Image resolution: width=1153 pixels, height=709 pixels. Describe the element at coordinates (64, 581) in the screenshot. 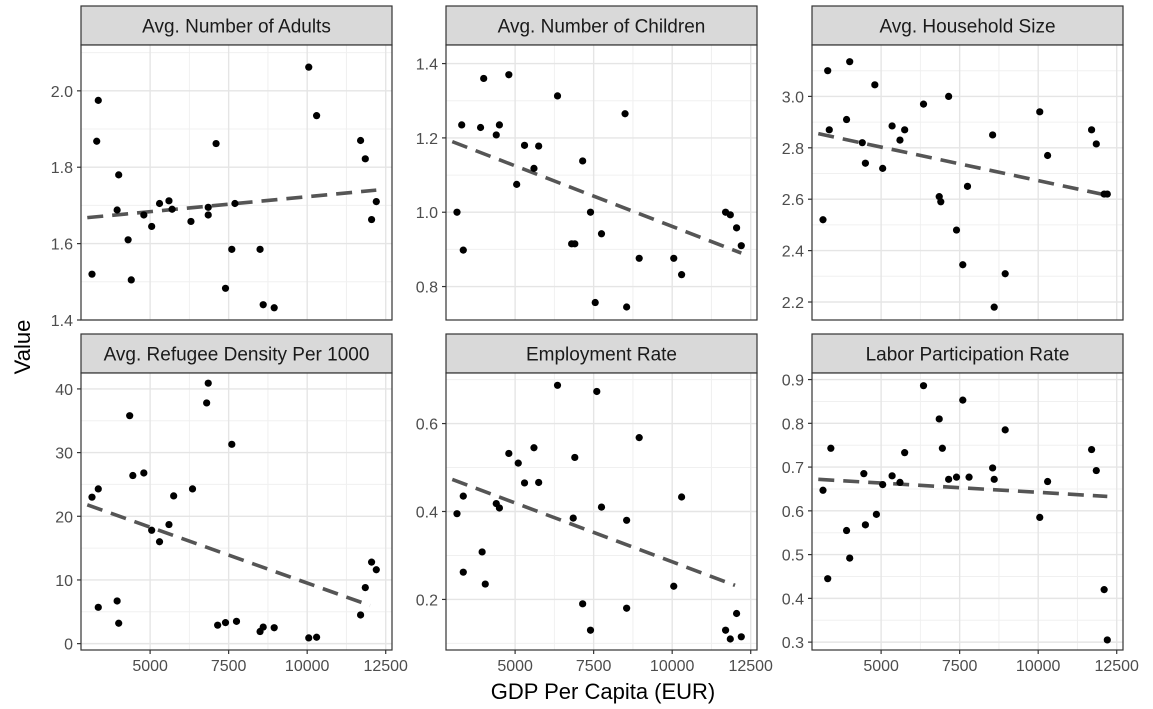

I see `y-tick-label: 10` at that location.